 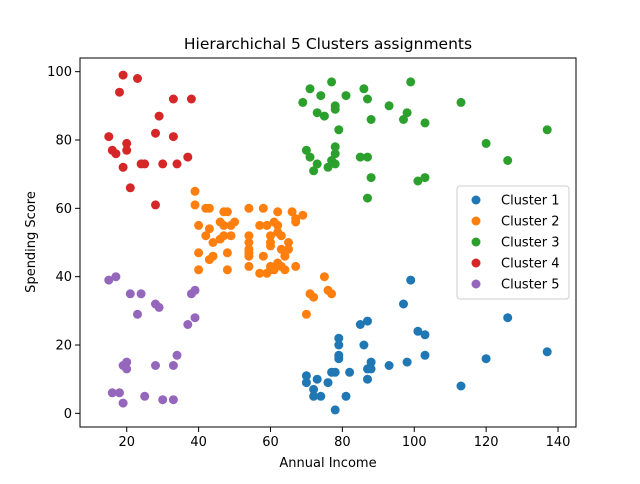 I want to click on chart-title: Hierarchichal 5 Clusters assignments, so click(x=328, y=44).